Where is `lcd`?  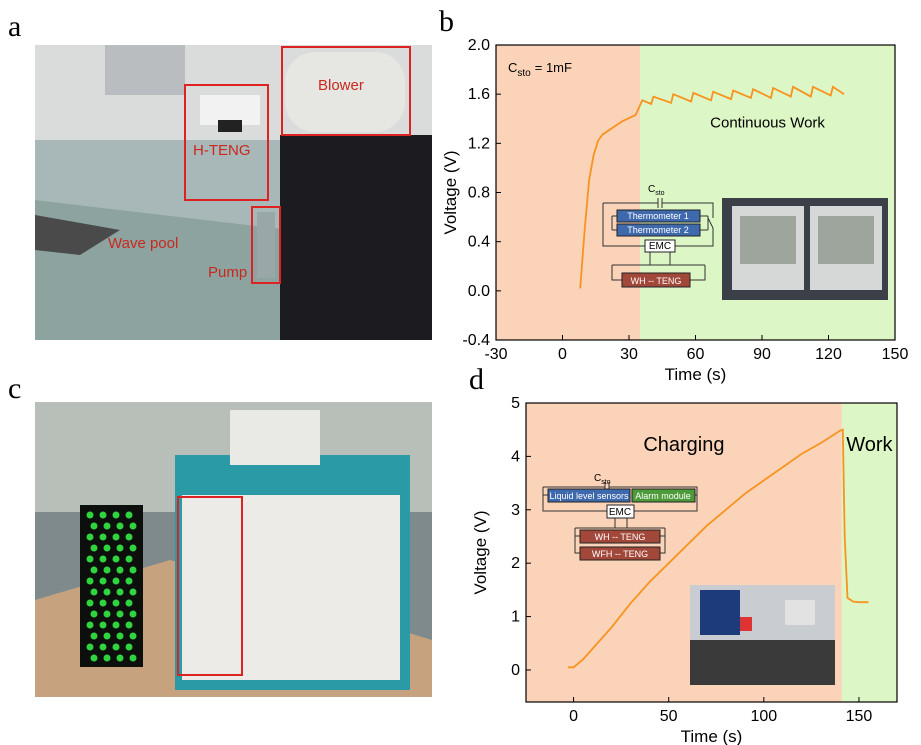
lcd is located at coordinates (846, 240).